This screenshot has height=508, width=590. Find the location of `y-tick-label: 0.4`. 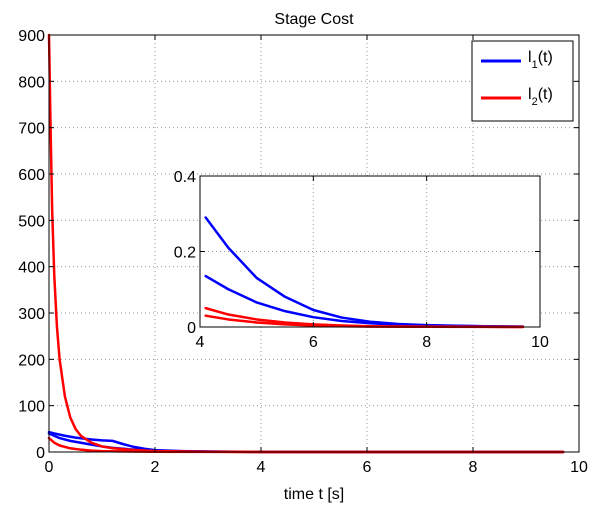

y-tick-label: 0.4 is located at coordinates (185, 177).